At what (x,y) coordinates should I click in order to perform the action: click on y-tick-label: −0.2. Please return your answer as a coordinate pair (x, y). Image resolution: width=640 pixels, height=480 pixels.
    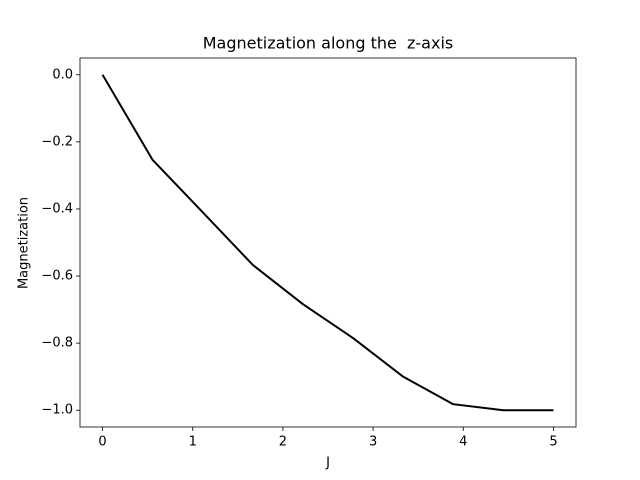
    Looking at the image, I should click on (57, 141).